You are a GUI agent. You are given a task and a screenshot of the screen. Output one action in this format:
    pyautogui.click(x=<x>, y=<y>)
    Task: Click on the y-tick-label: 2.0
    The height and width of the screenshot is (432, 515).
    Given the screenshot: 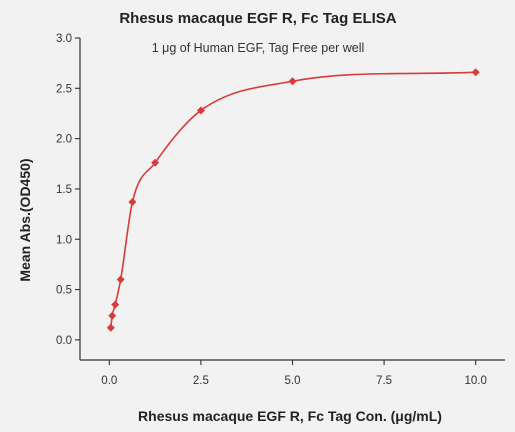 What is the action you would take?
    pyautogui.click(x=64, y=140)
    